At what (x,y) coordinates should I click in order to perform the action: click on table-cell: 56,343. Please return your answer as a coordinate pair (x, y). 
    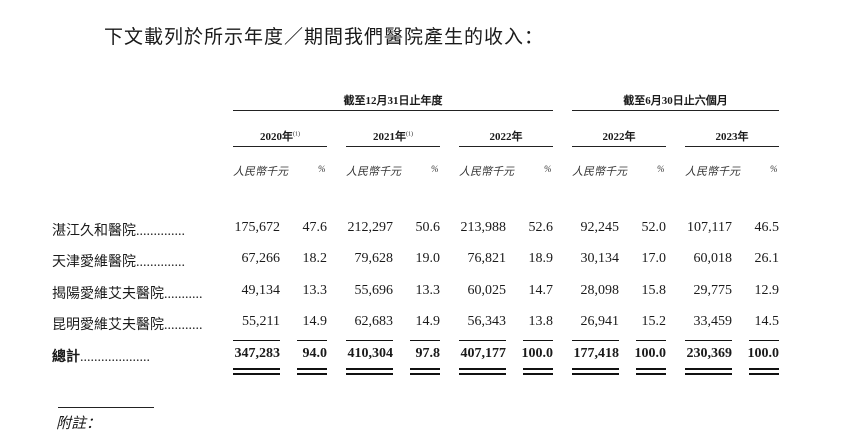
    Looking at the image, I should click on (487, 321).